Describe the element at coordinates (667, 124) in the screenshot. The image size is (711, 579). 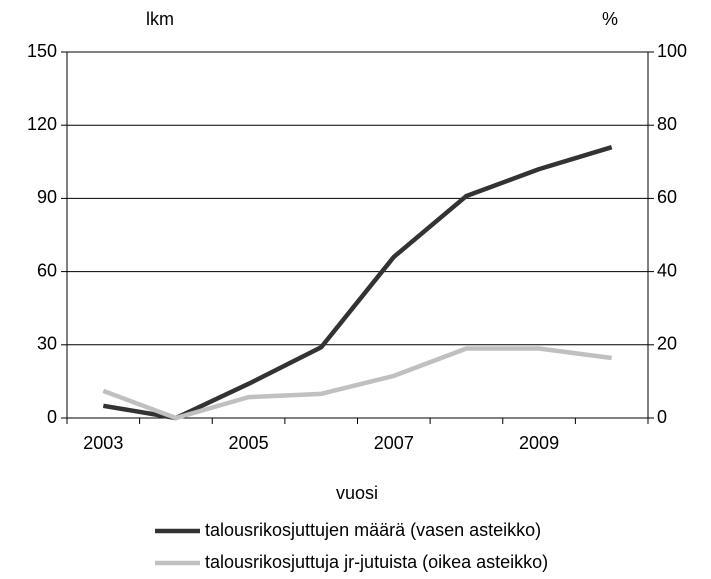
I see `y2-tick-label: 80` at that location.